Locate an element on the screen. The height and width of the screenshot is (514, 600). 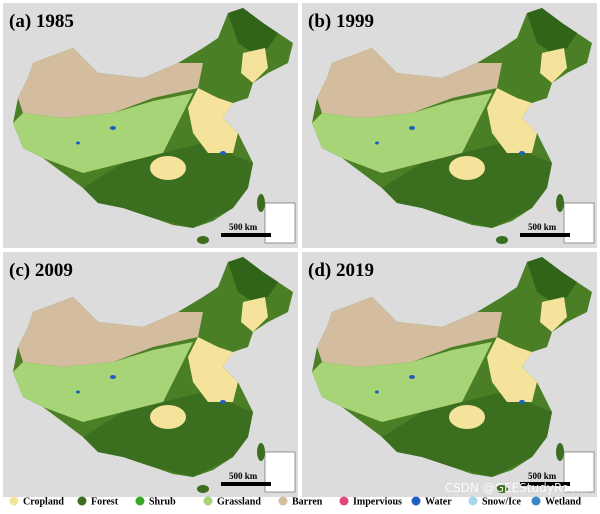
legend-label: Shrub is located at coordinates (162, 501).